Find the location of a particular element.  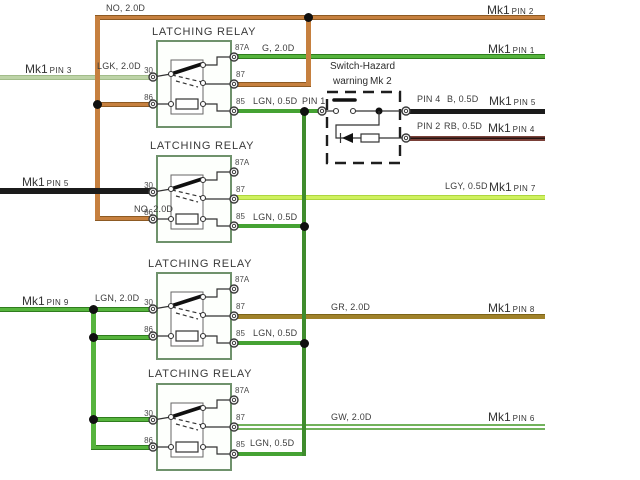

connector-mk1-pin5-right: Mk1 PIN 5 is located at coordinates (512, 101).